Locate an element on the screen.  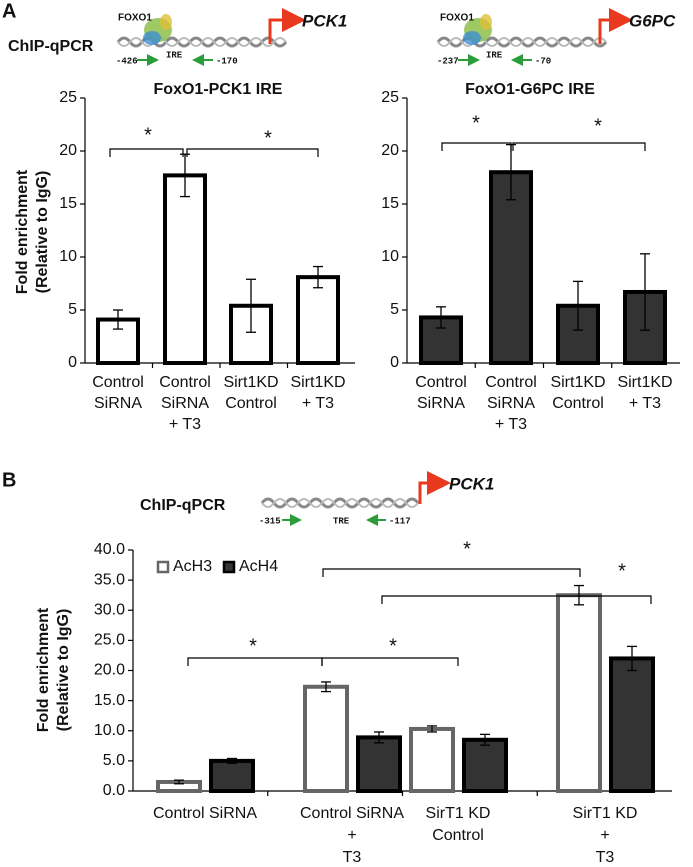
chart-title: FoxO1-PCK1 IRE is located at coordinates (218, 89).